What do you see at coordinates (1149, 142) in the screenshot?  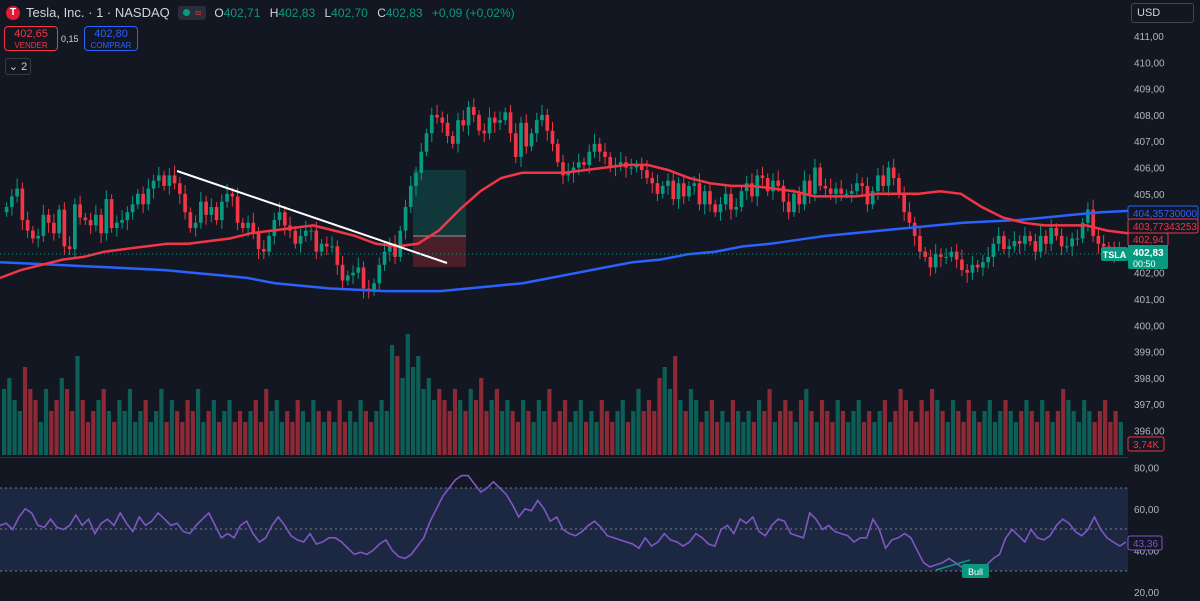 I see `price-axis-label: 407,00` at bounding box center [1149, 142].